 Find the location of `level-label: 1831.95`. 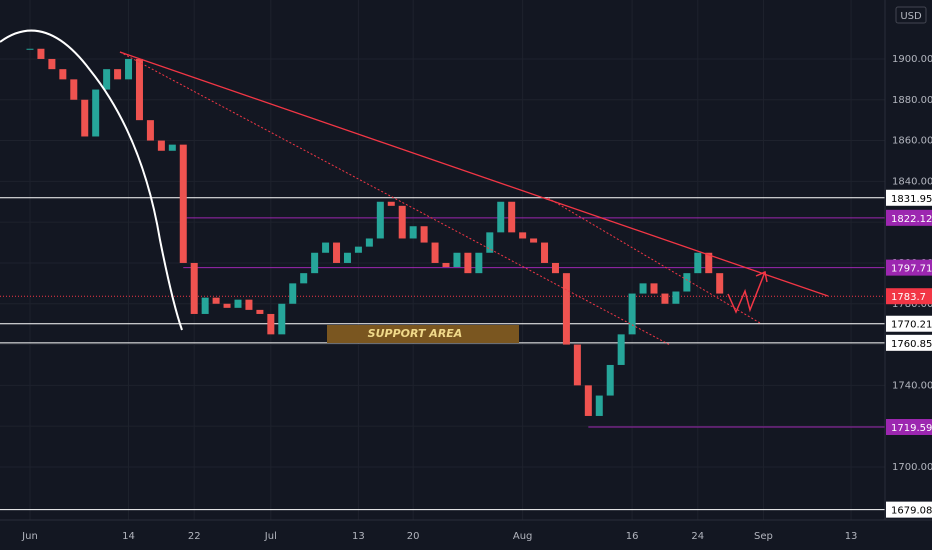

level-label: 1831.95 is located at coordinates (911, 199).